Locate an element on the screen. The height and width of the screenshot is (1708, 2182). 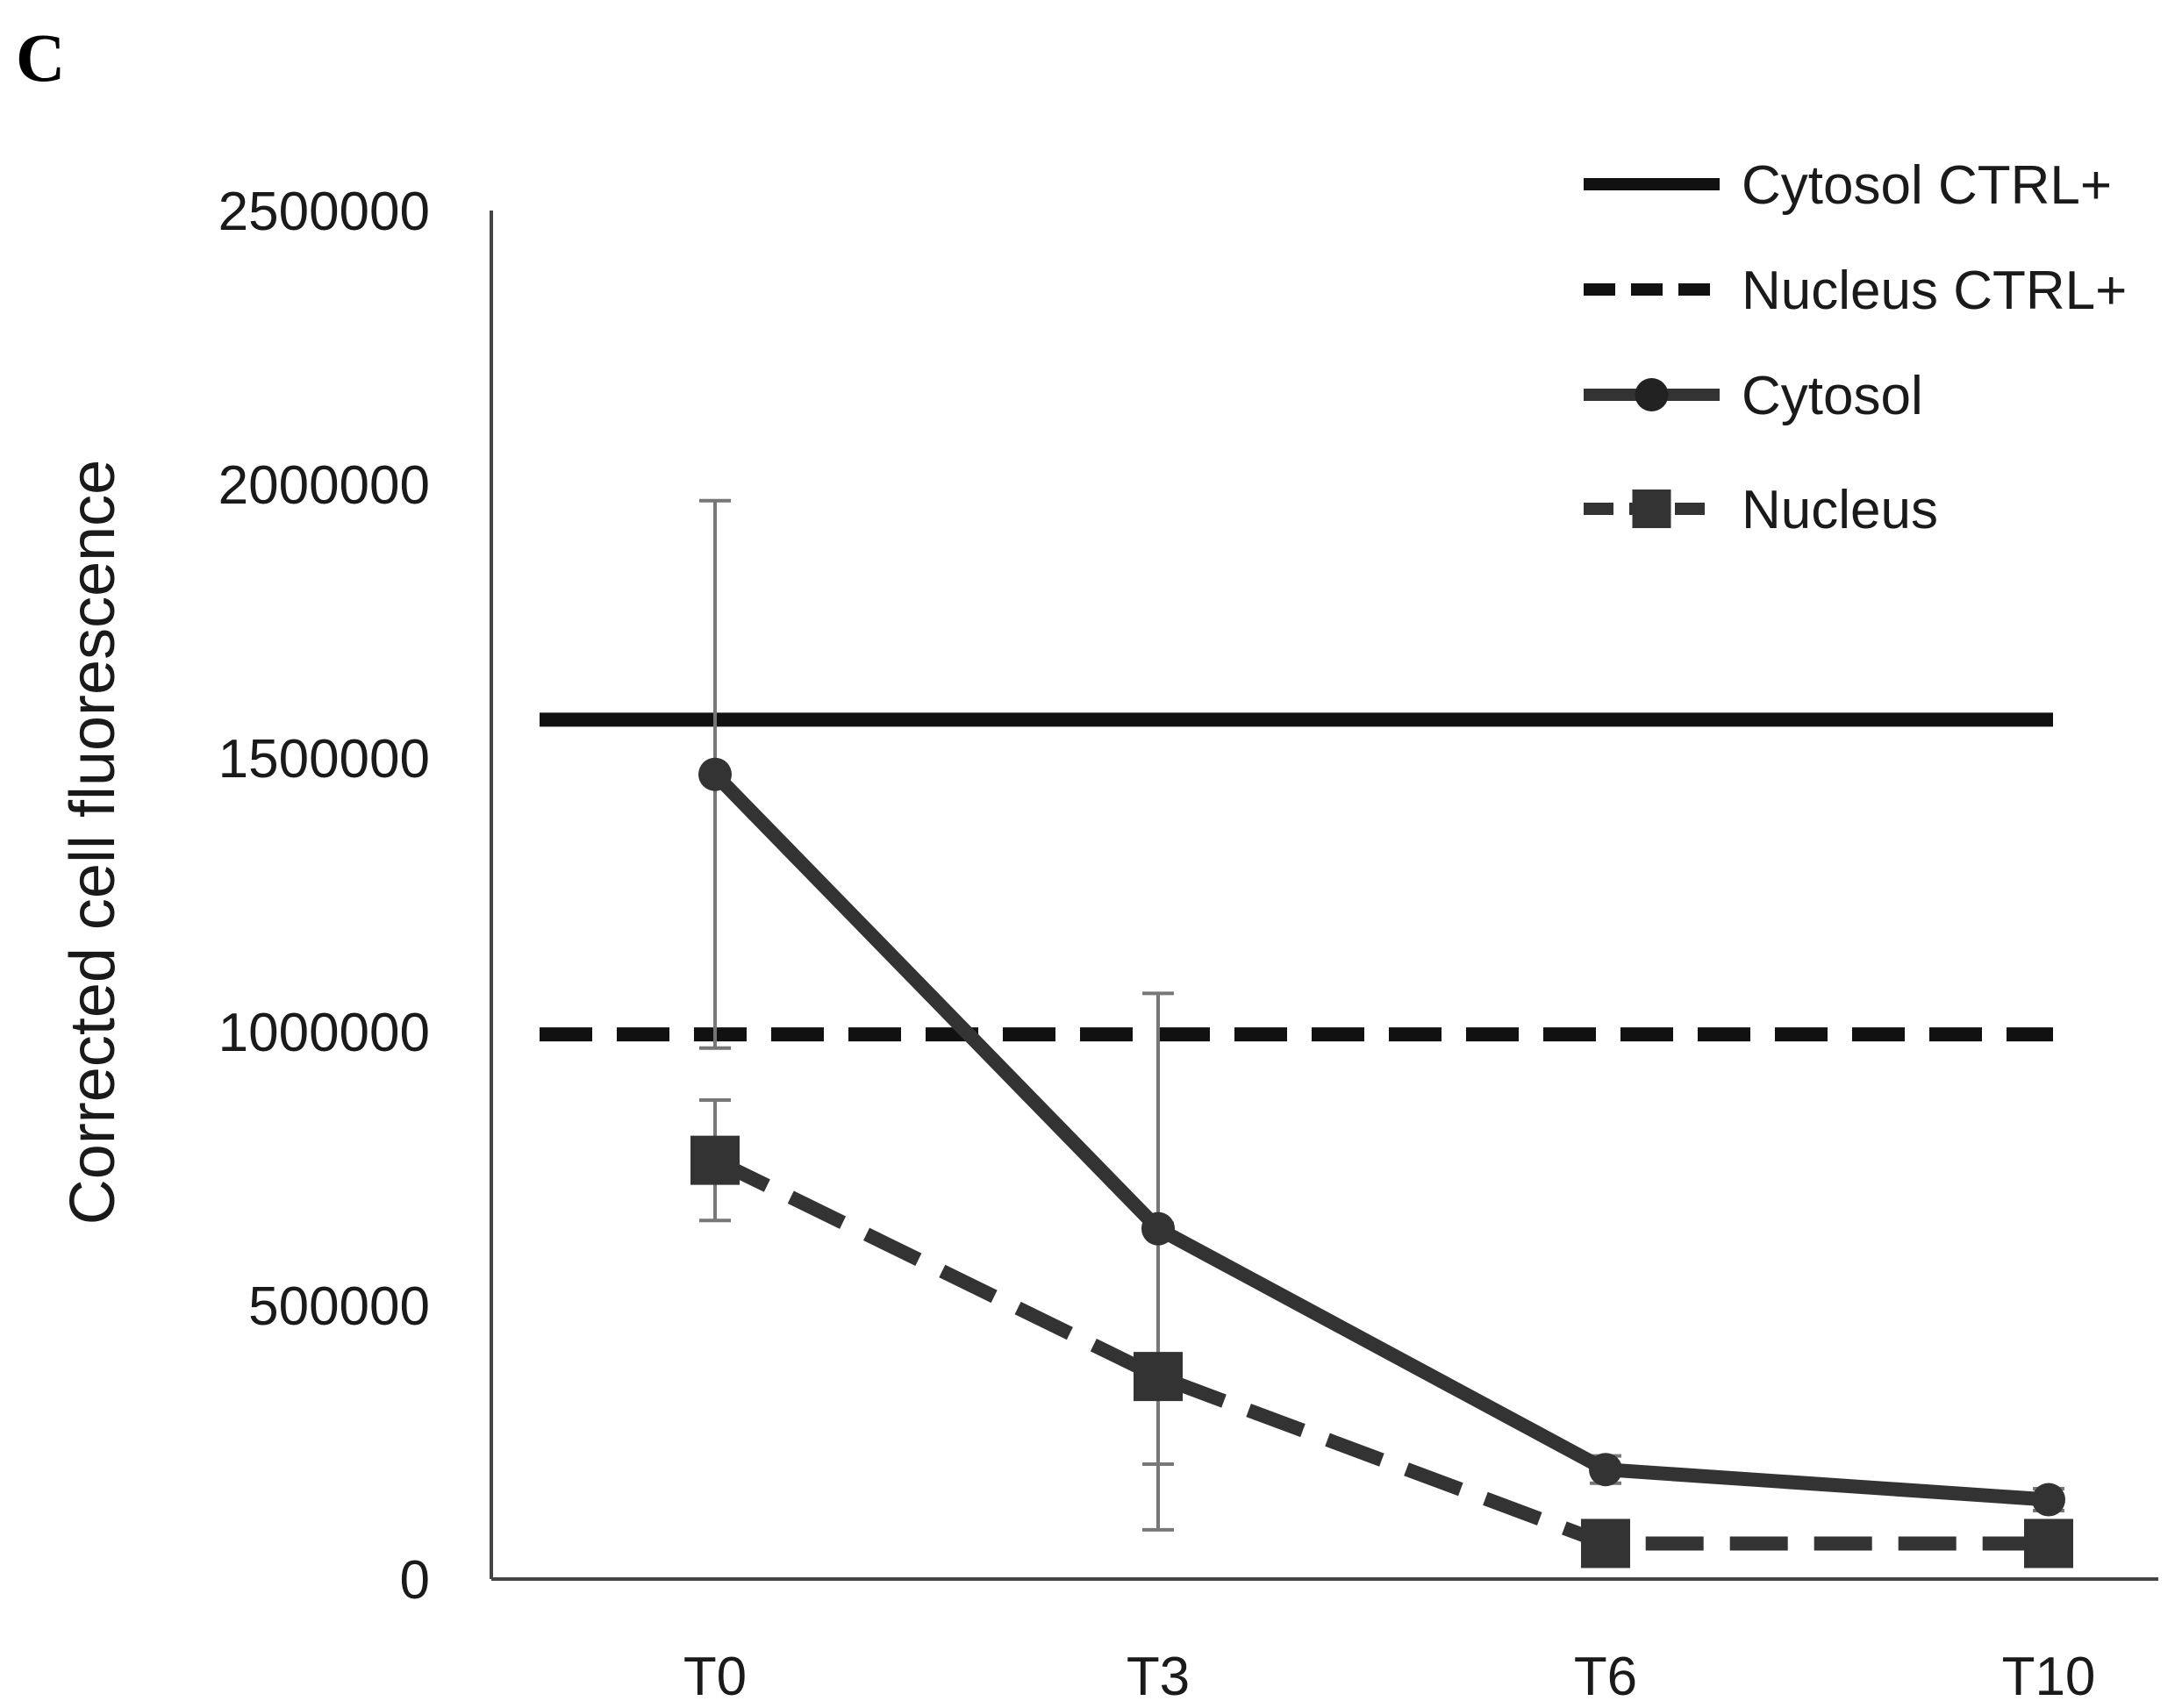
series-line-nucleus is located at coordinates (1380, 1352).